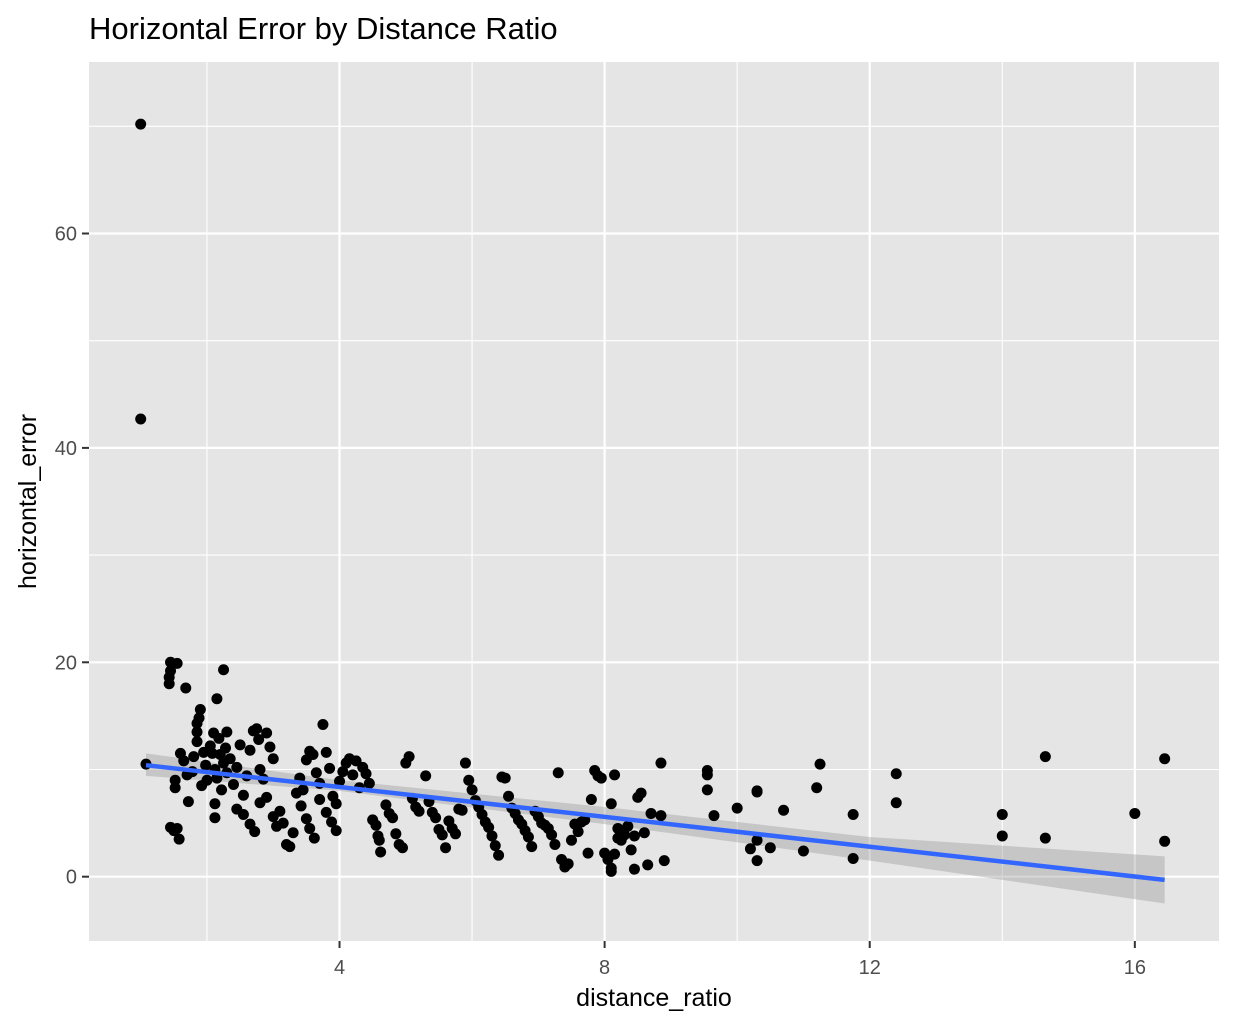  What do you see at coordinates (339, 968) in the screenshot?
I see `x-tick-label: 4` at bounding box center [339, 968].